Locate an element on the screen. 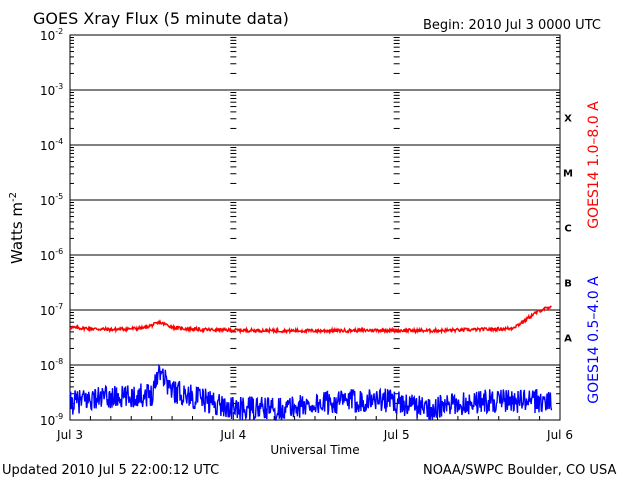 This screenshot has width=640, height=480. y-tick-label: 10⁻⁸ is located at coordinates (51, 365).